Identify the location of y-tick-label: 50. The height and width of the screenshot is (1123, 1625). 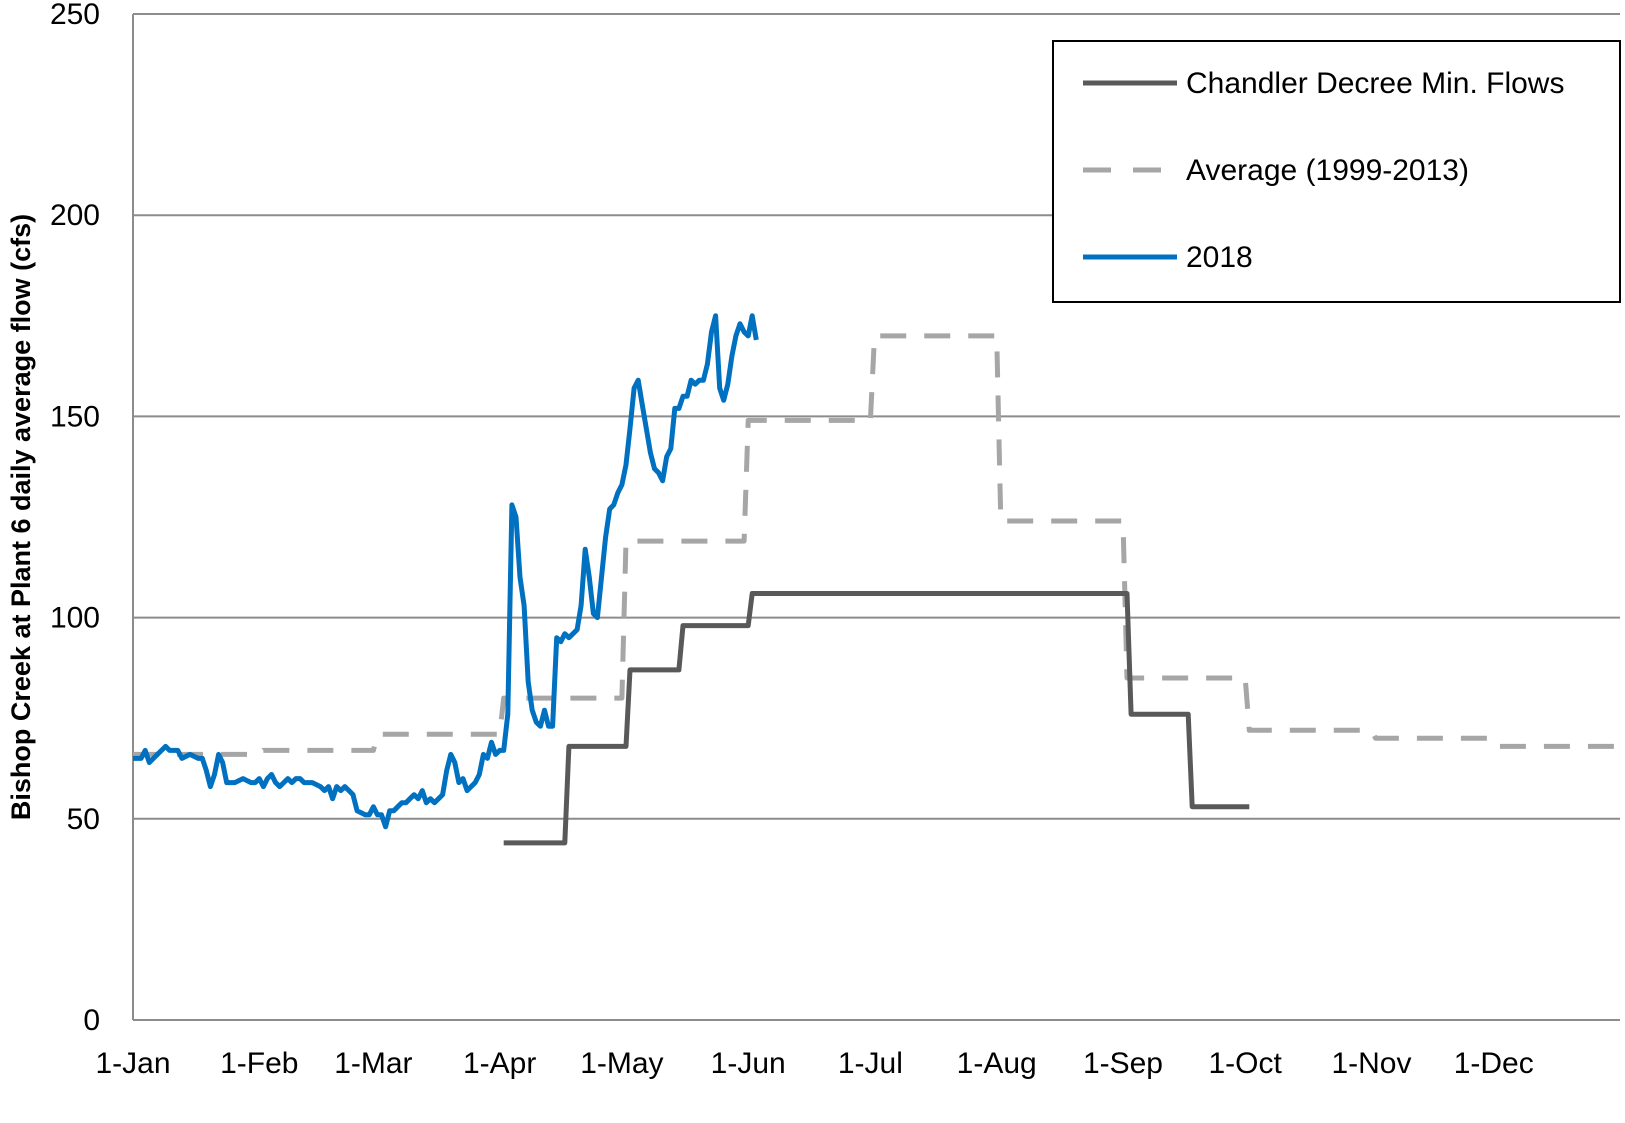
(83, 819).